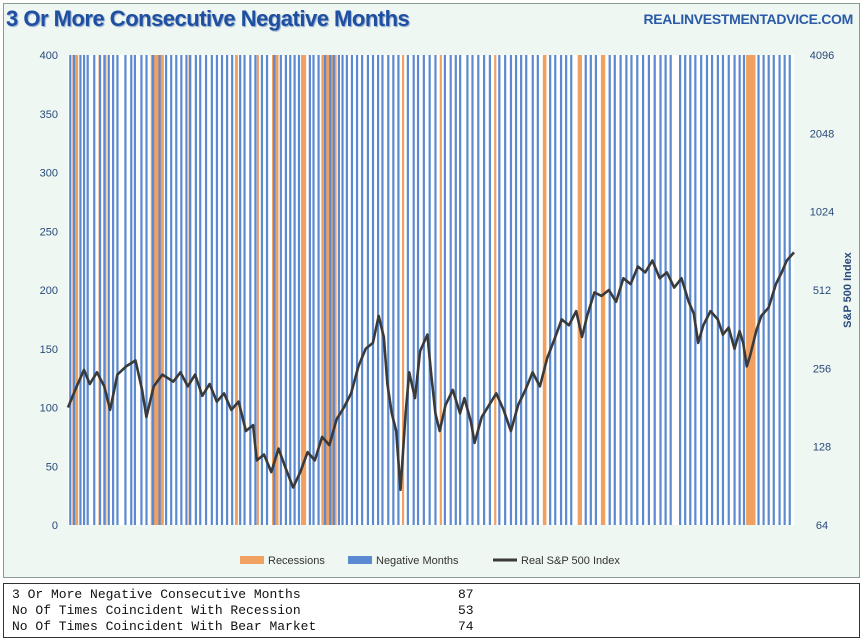 This screenshot has height=640, width=865. What do you see at coordinates (296, 561) in the screenshot?
I see `legend-label-recessions: Recessions` at bounding box center [296, 561].